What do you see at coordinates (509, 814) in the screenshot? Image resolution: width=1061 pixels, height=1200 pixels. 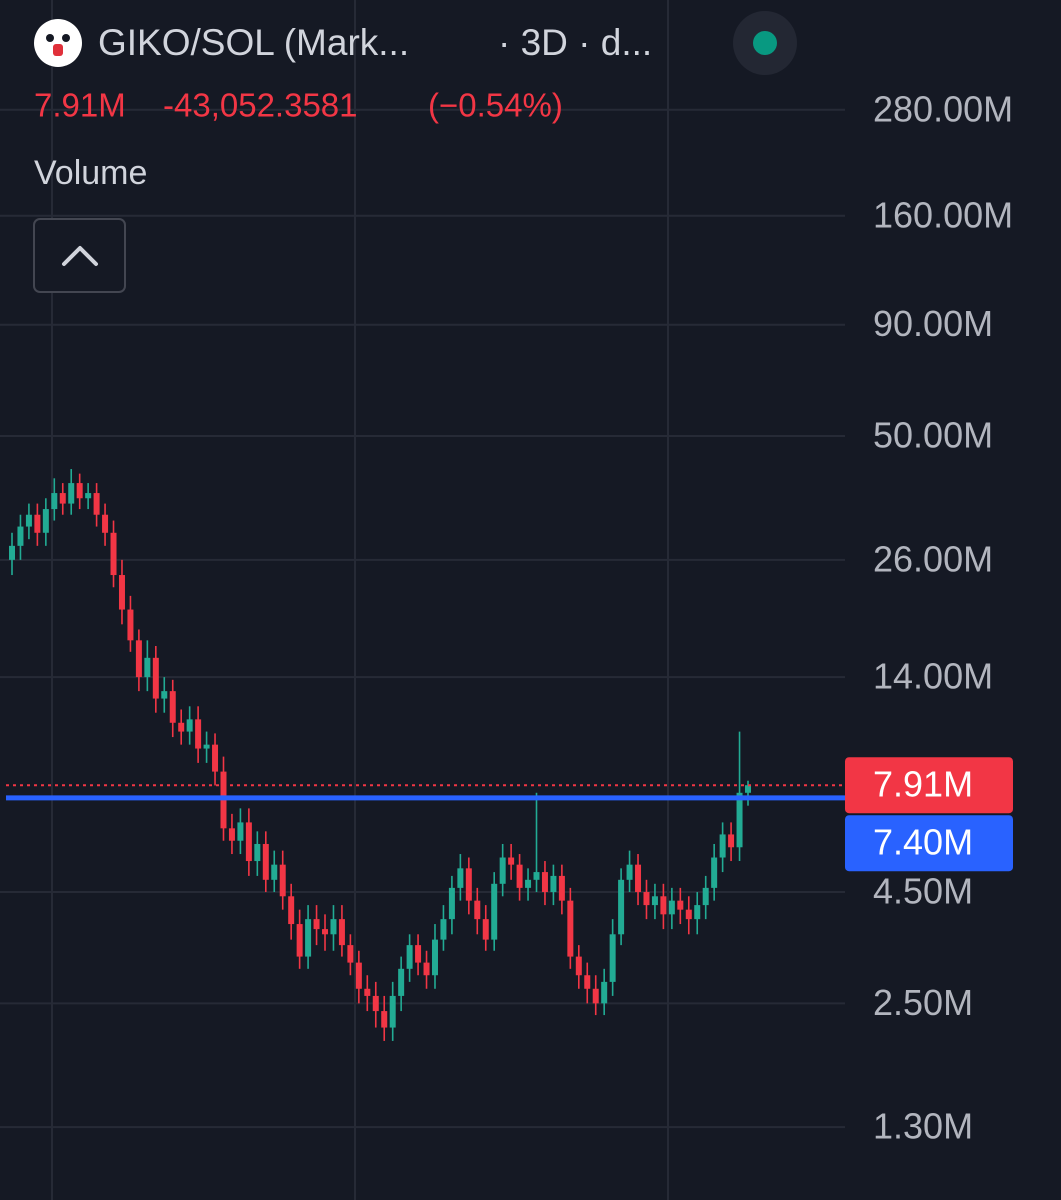 I see `price-lines: 7.91M 7.40M` at bounding box center [509, 814].